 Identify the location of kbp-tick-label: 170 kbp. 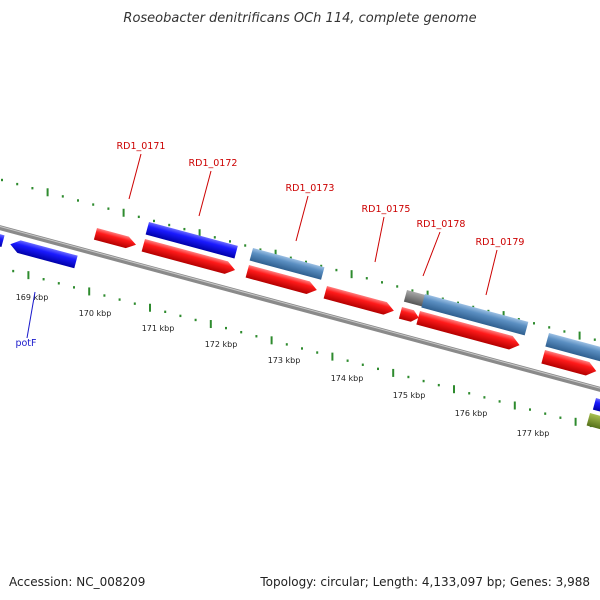
(95, 313).